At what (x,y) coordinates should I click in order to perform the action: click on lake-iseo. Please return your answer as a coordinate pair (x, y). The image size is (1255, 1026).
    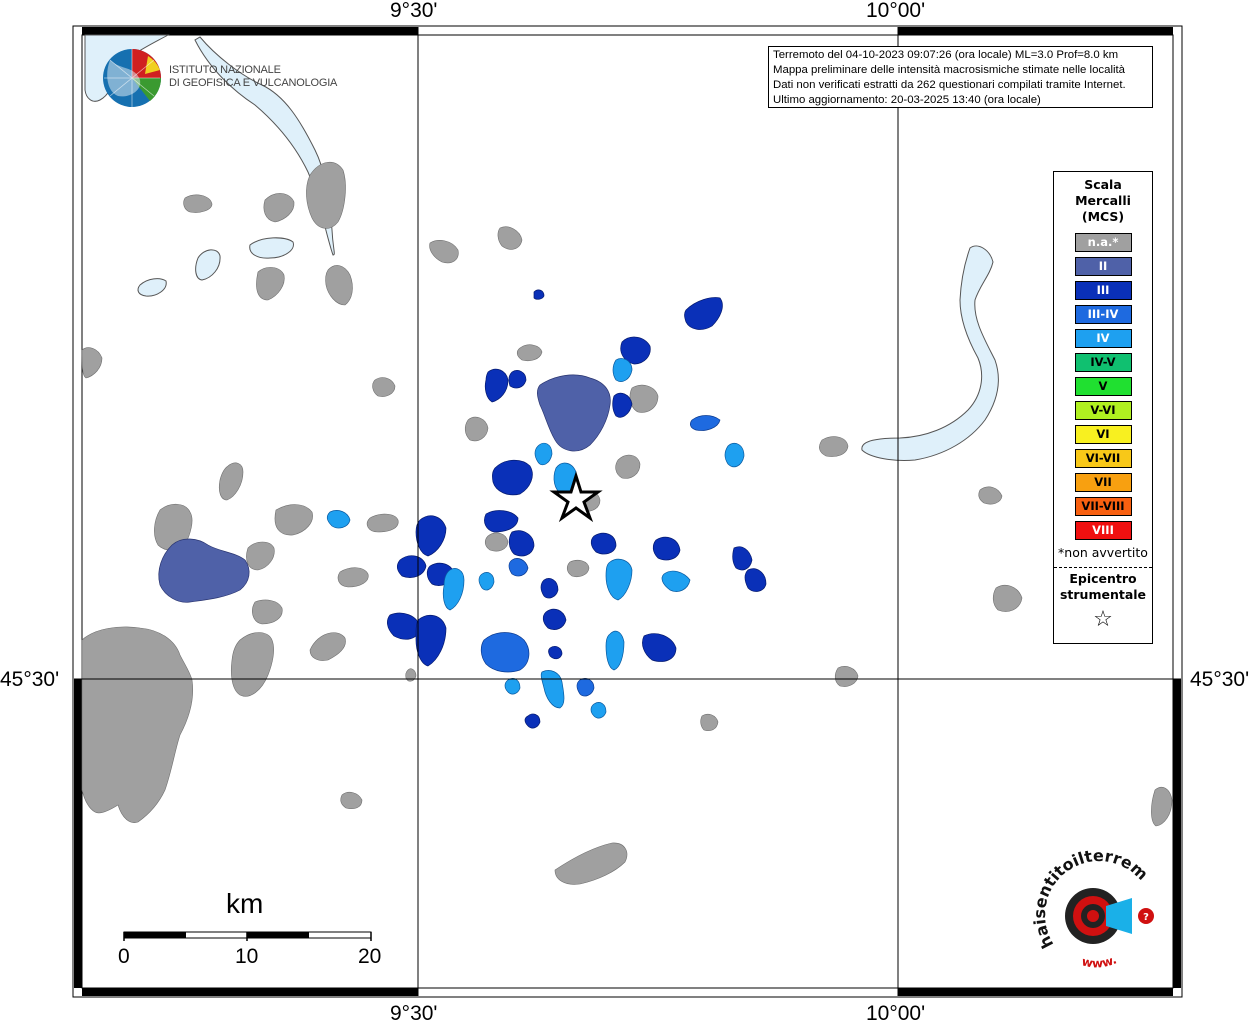
    Looking at the image, I should click on (264, 146).